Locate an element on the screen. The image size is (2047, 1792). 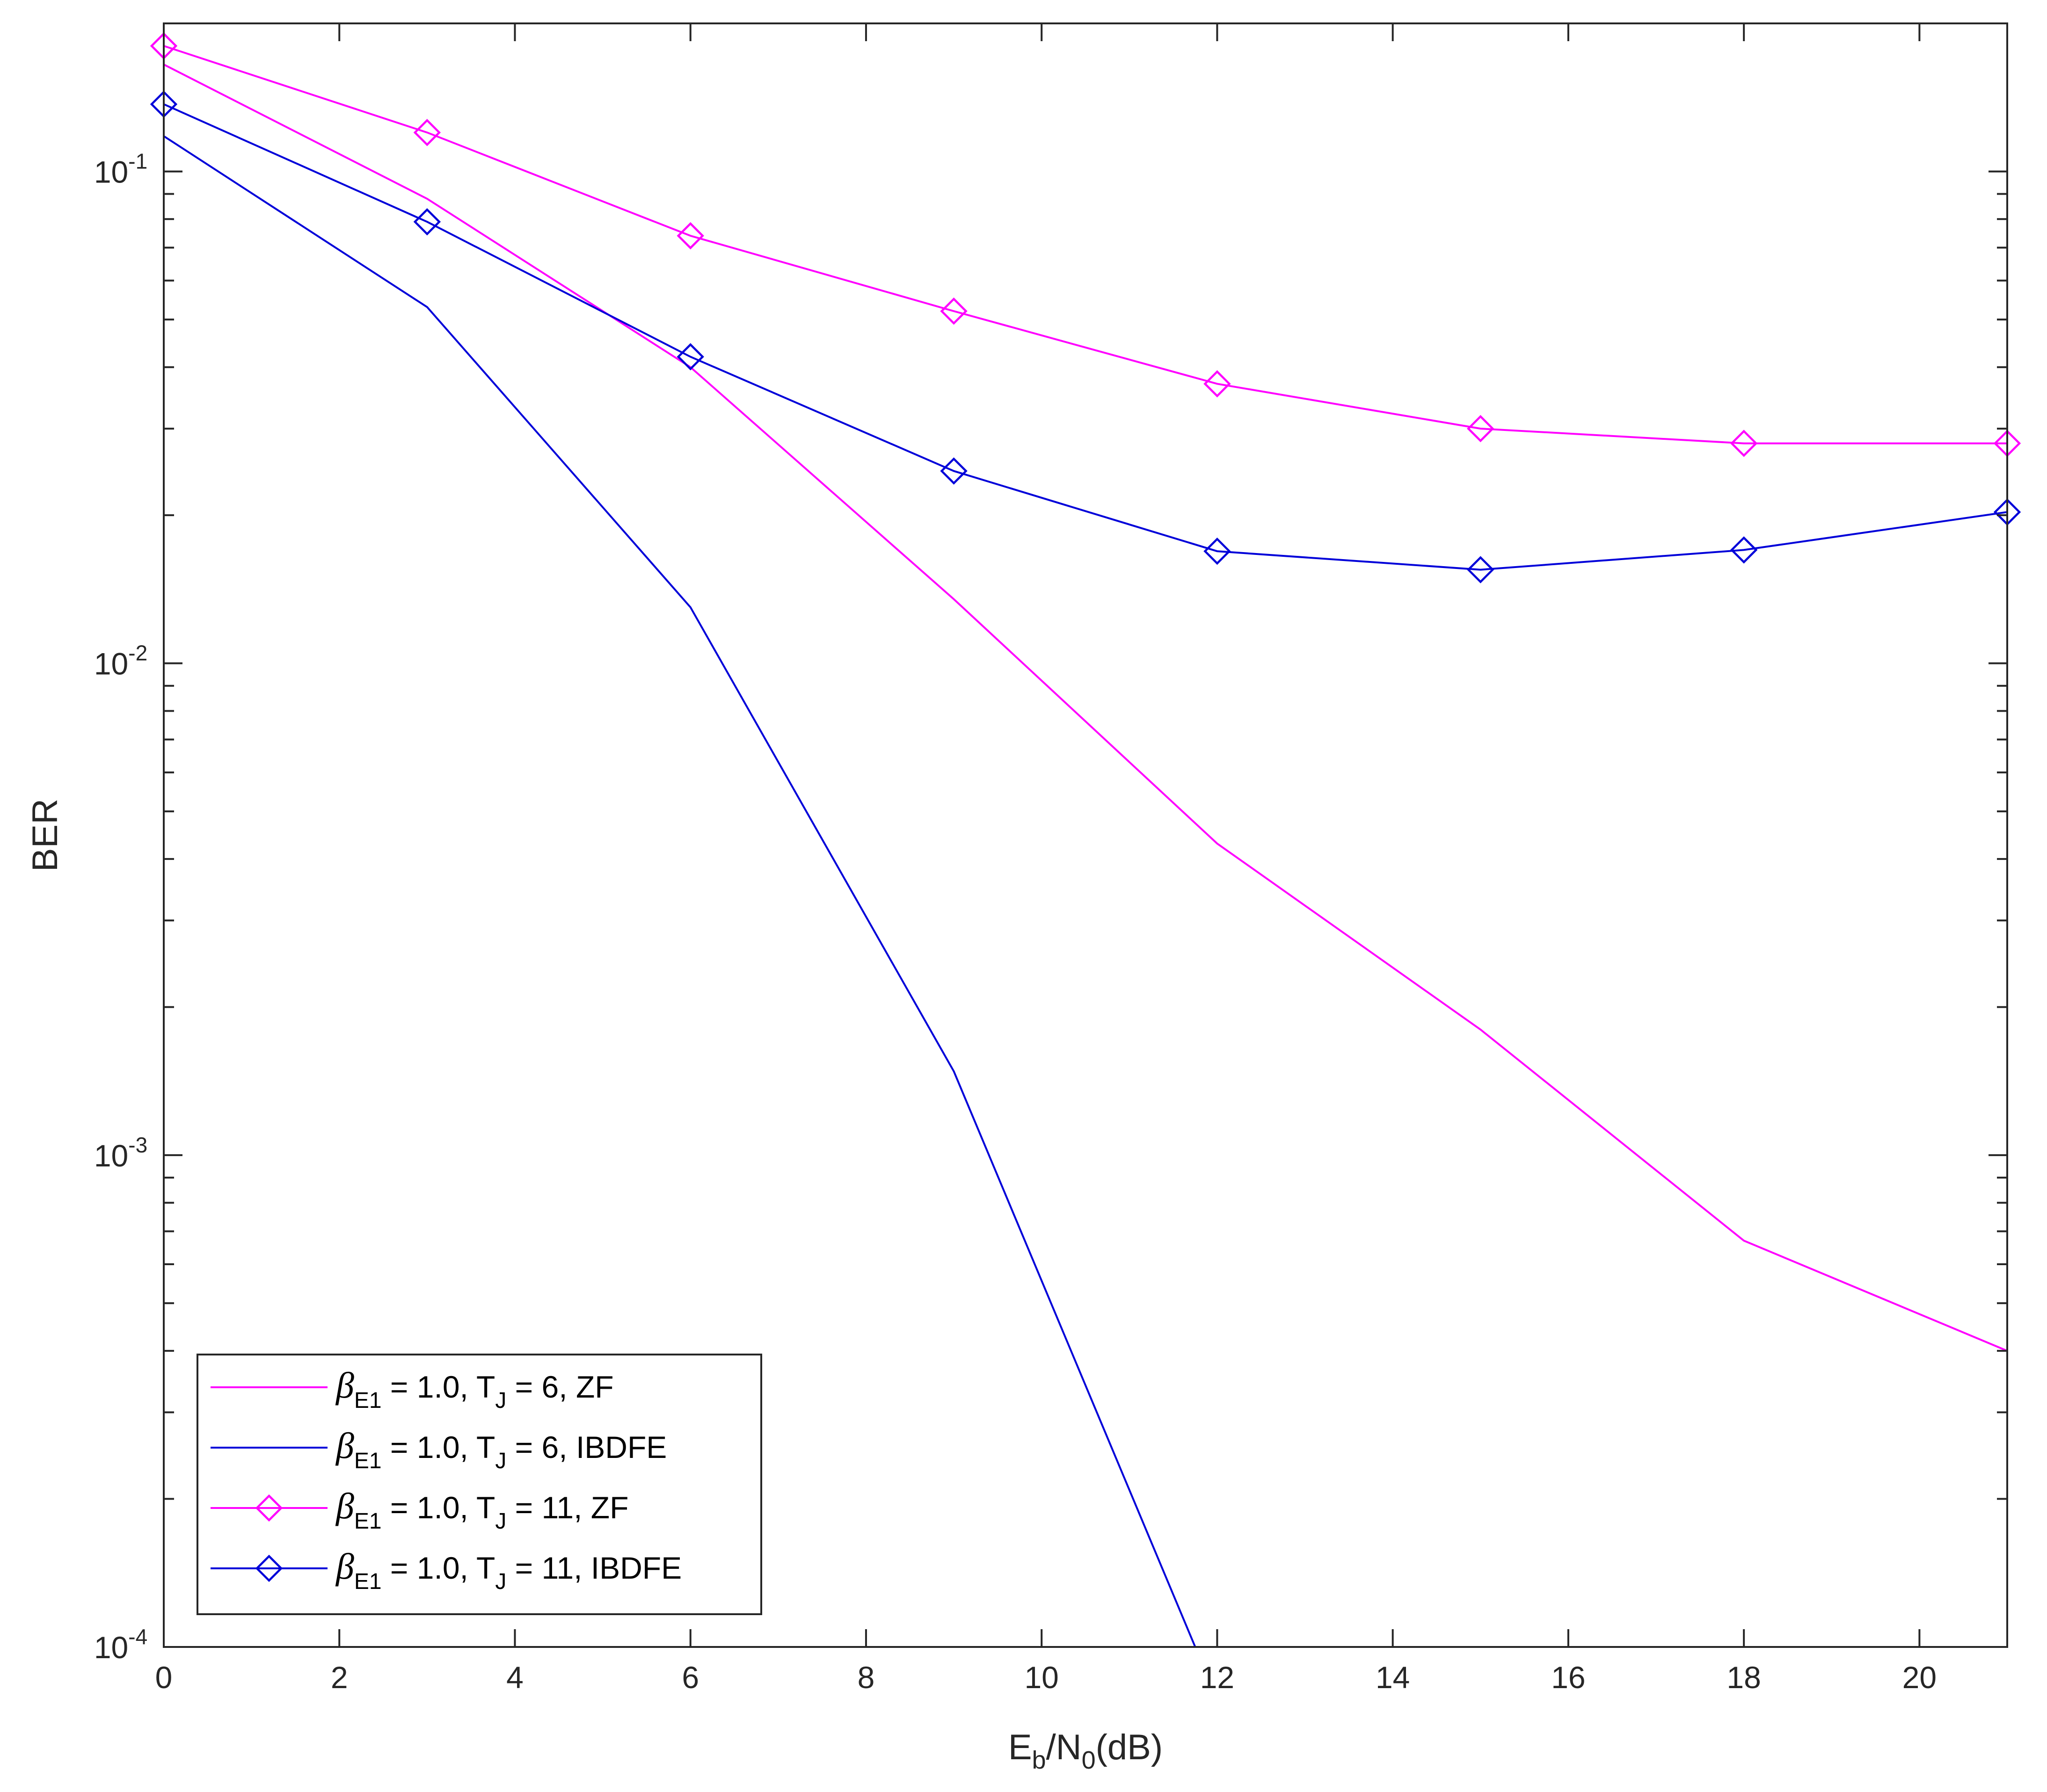
legend-box is located at coordinates (480, 1484).